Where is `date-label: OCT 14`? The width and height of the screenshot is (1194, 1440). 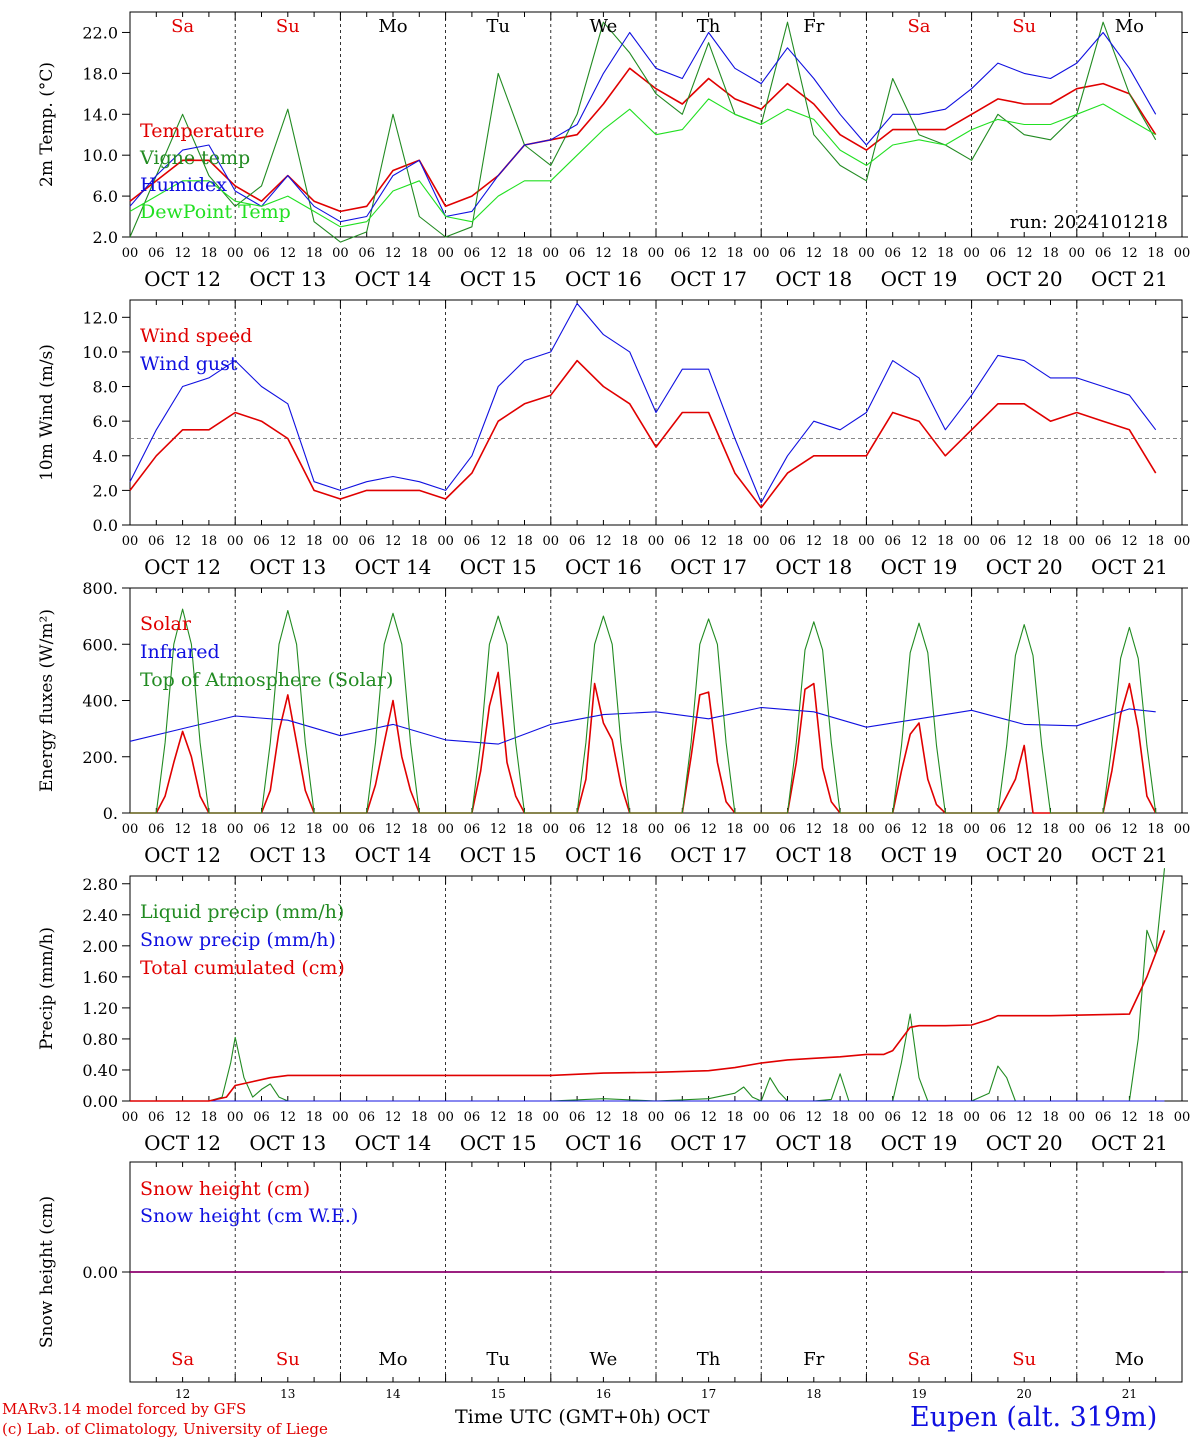
date-label: OCT 14 is located at coordinates (393, 855).